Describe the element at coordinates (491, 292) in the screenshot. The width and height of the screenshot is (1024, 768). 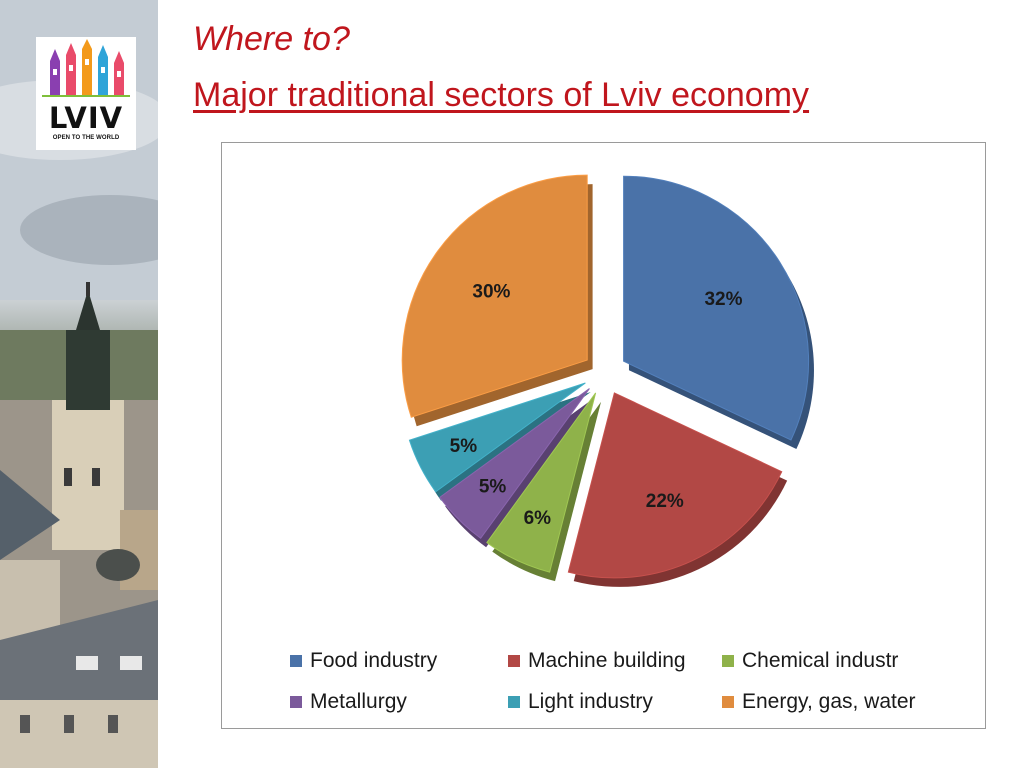
I see `pie-label-energy-gas-water: 30%` at that location.